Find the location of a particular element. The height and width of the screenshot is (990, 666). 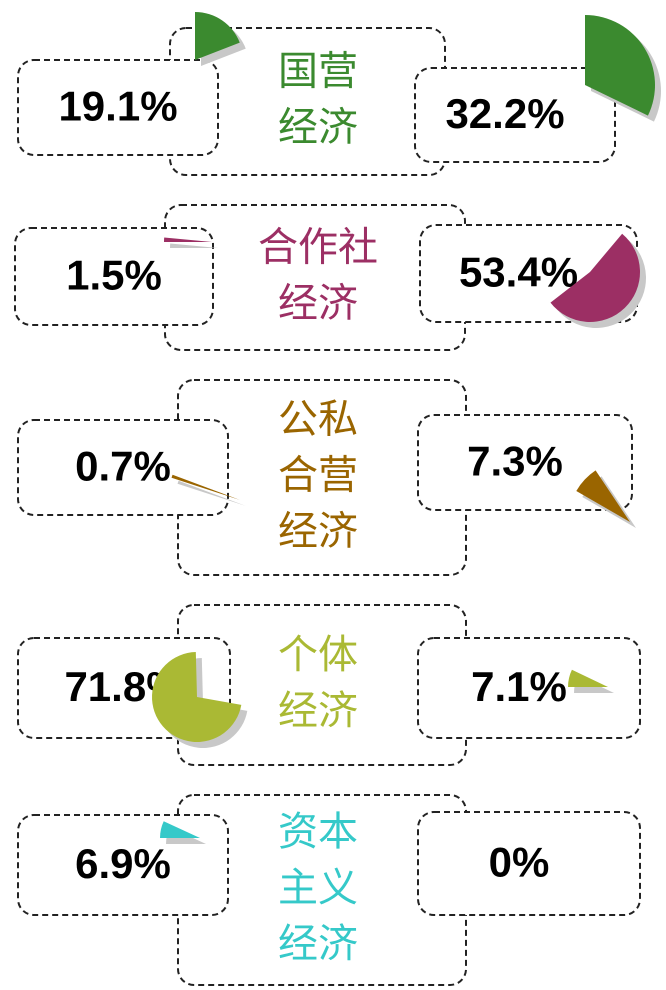

left-value: 6.9% is located at coordinates (123, 863).